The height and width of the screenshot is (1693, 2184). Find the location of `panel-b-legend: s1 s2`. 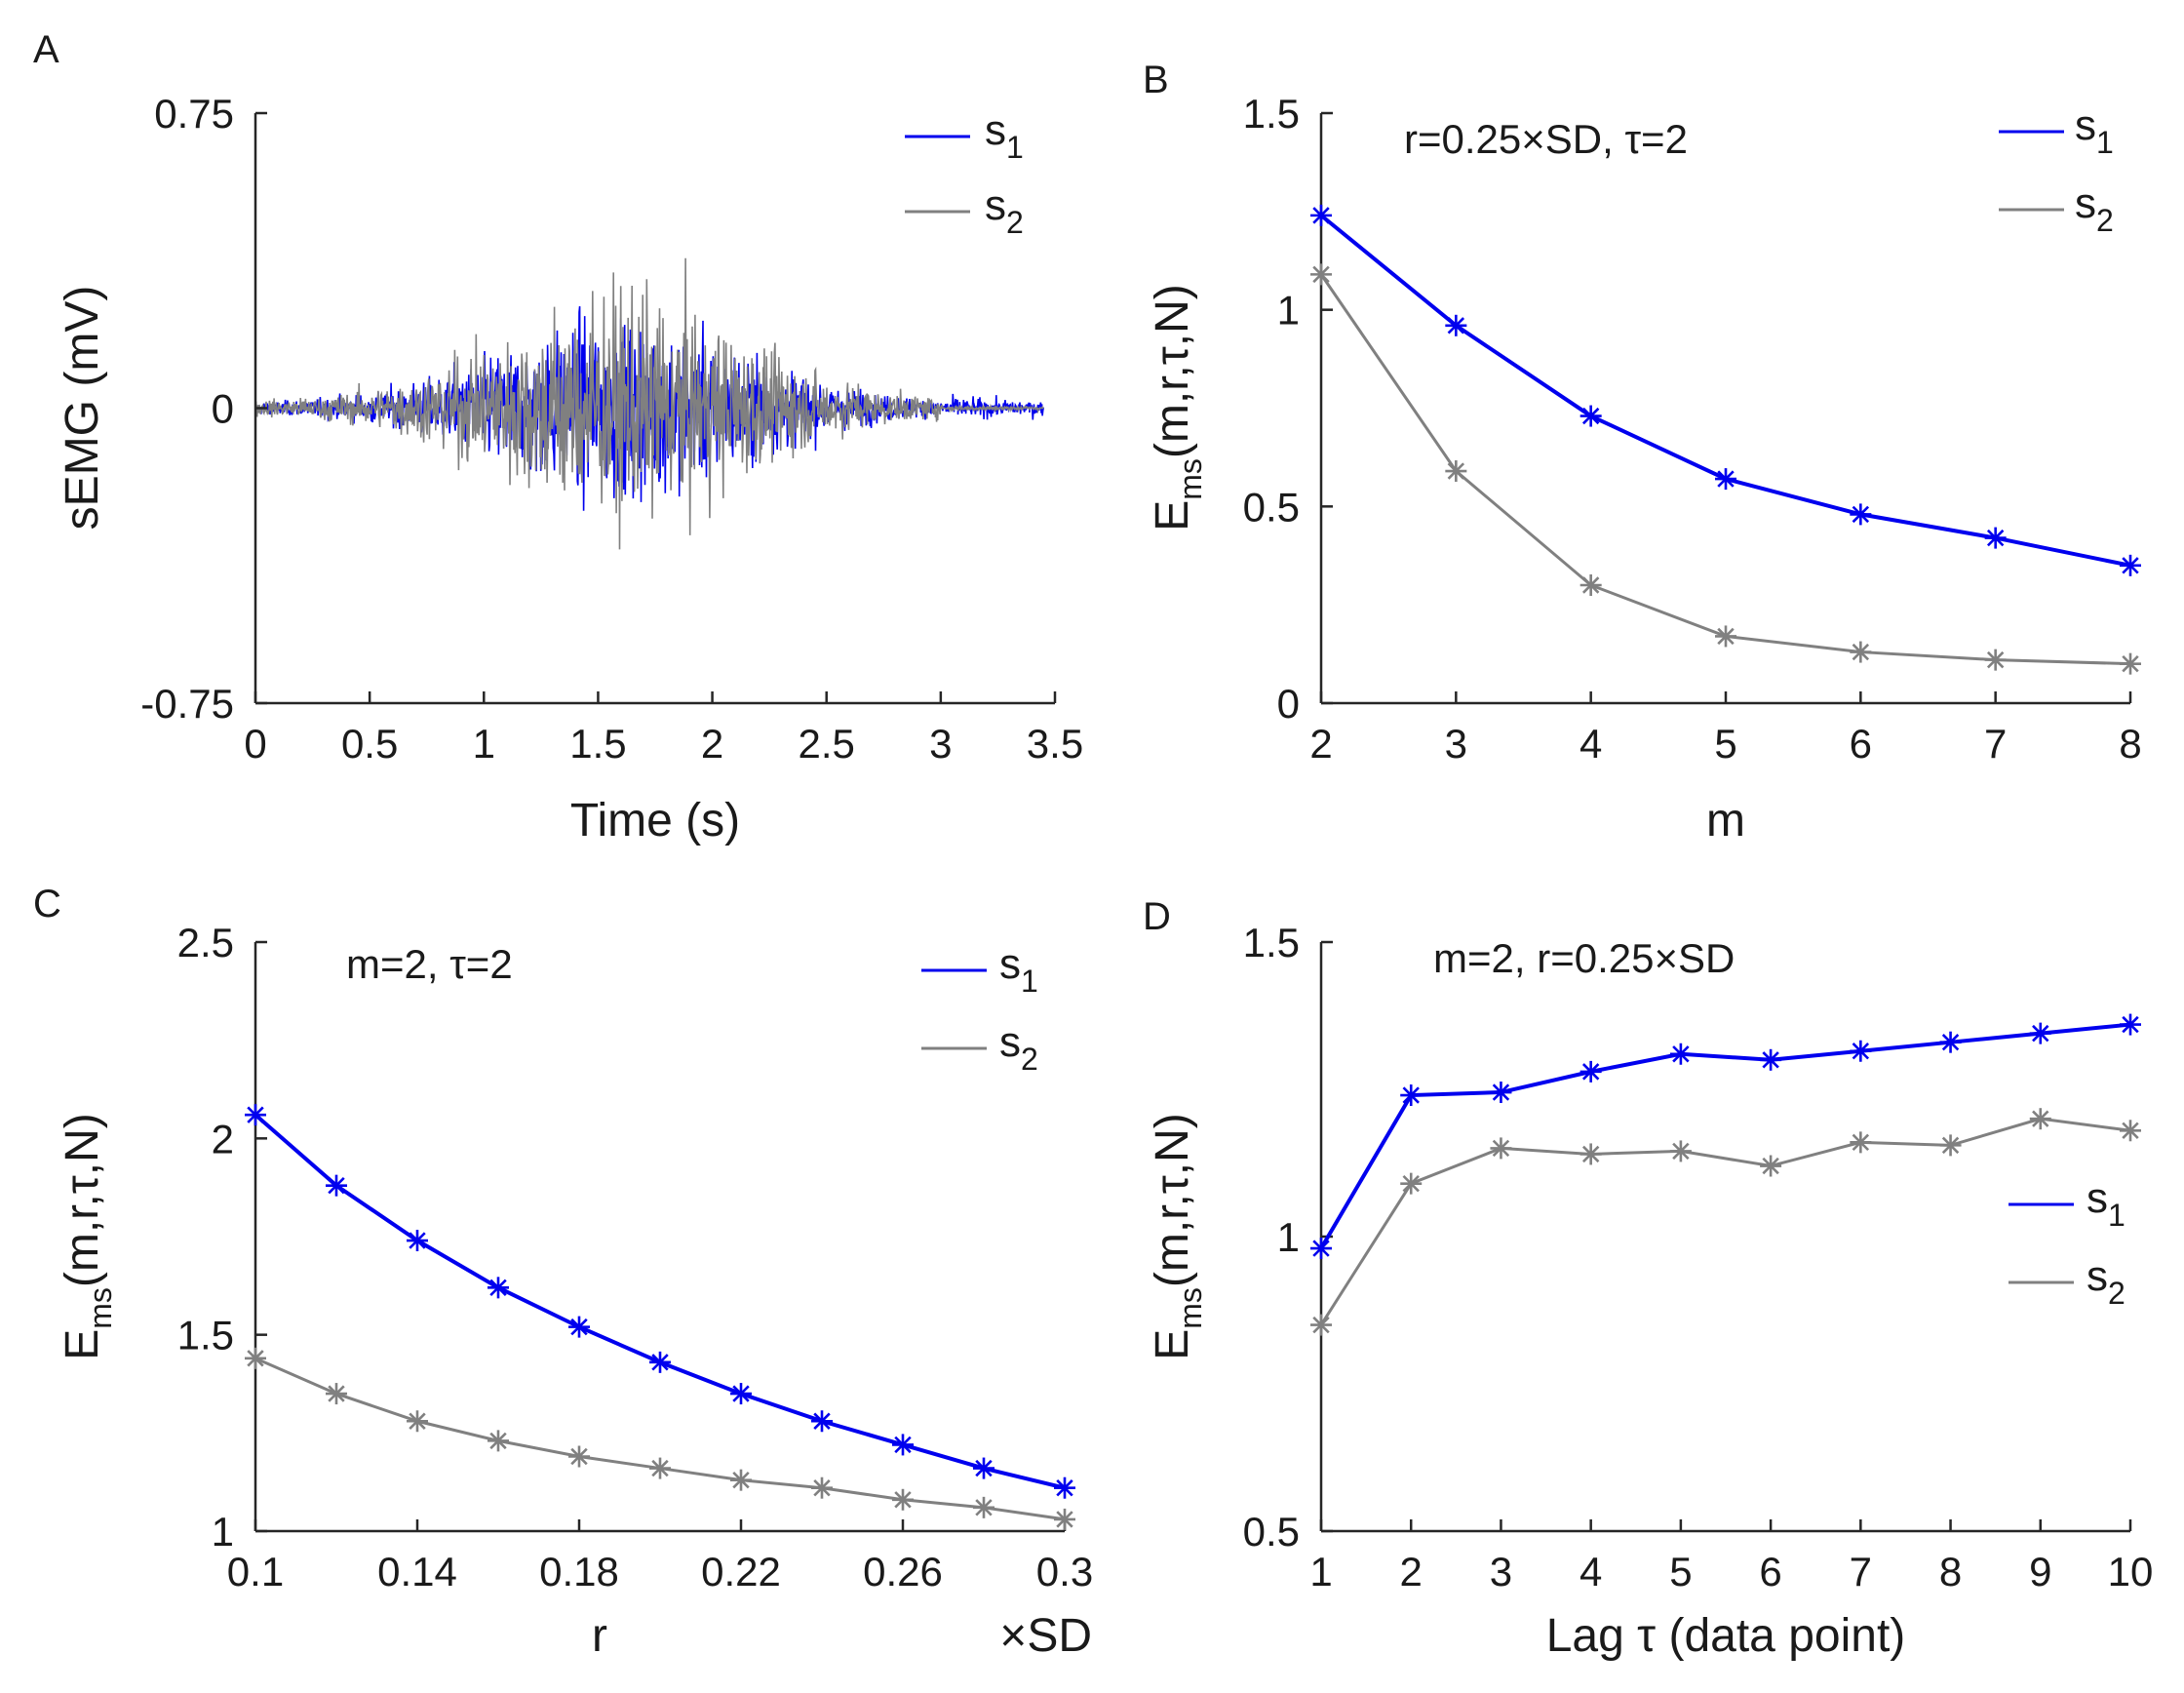

panel-b-legend: s1 s2 is located at coordinates (2056, 169).